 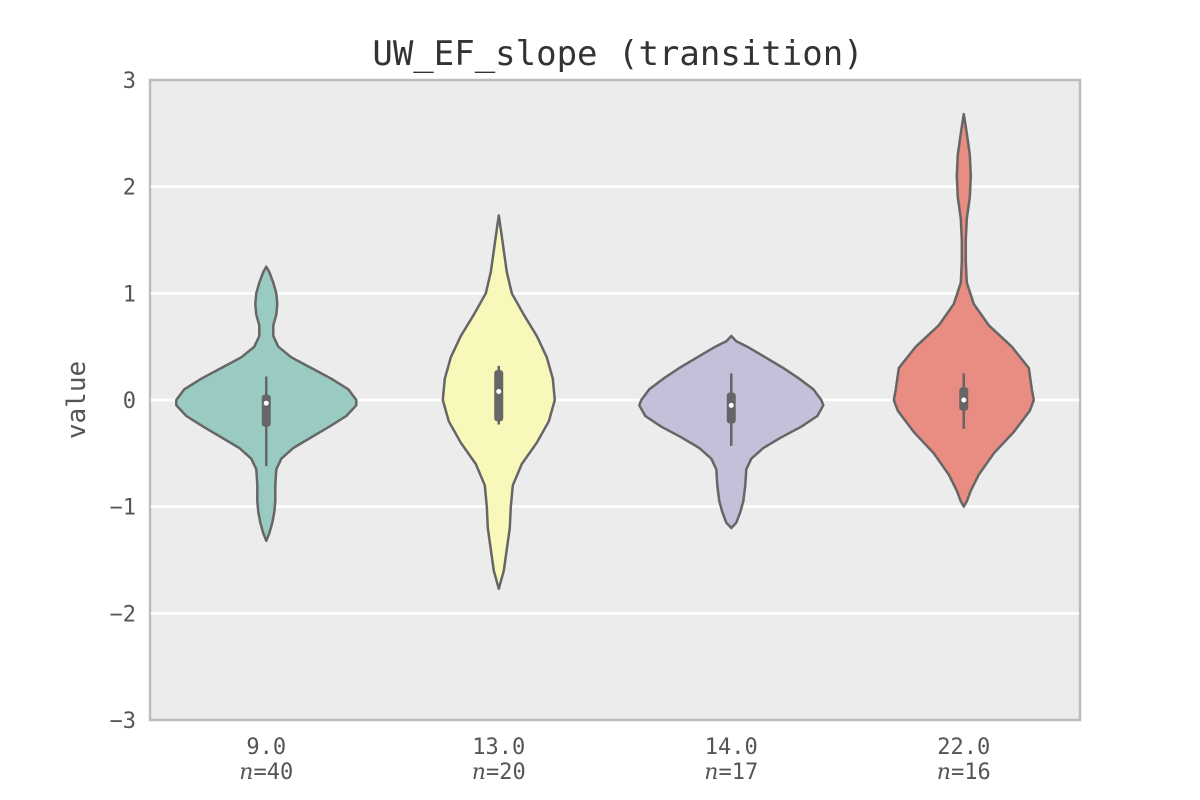 I want to click on sample-size-label: n=17, so click(x=731, y=772).